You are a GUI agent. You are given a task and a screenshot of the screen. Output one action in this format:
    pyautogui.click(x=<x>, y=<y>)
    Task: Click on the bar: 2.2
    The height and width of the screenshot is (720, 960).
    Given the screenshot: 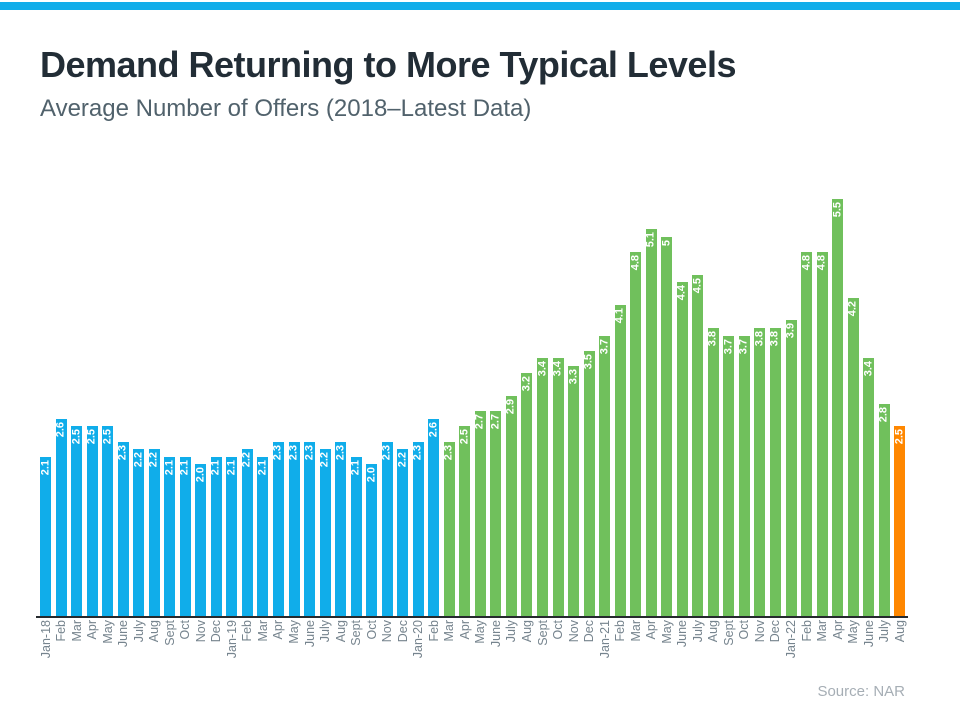 What is the action you would take?
    pyautogui.click(x=138, y=532)
    